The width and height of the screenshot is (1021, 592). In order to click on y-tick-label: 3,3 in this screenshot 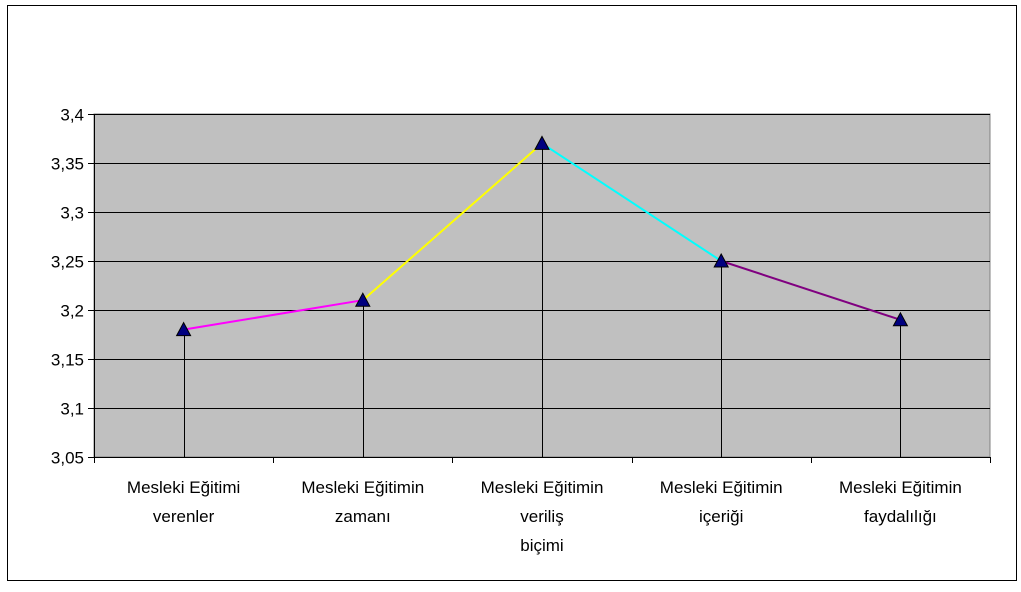, I will do `click(72, 213)`.